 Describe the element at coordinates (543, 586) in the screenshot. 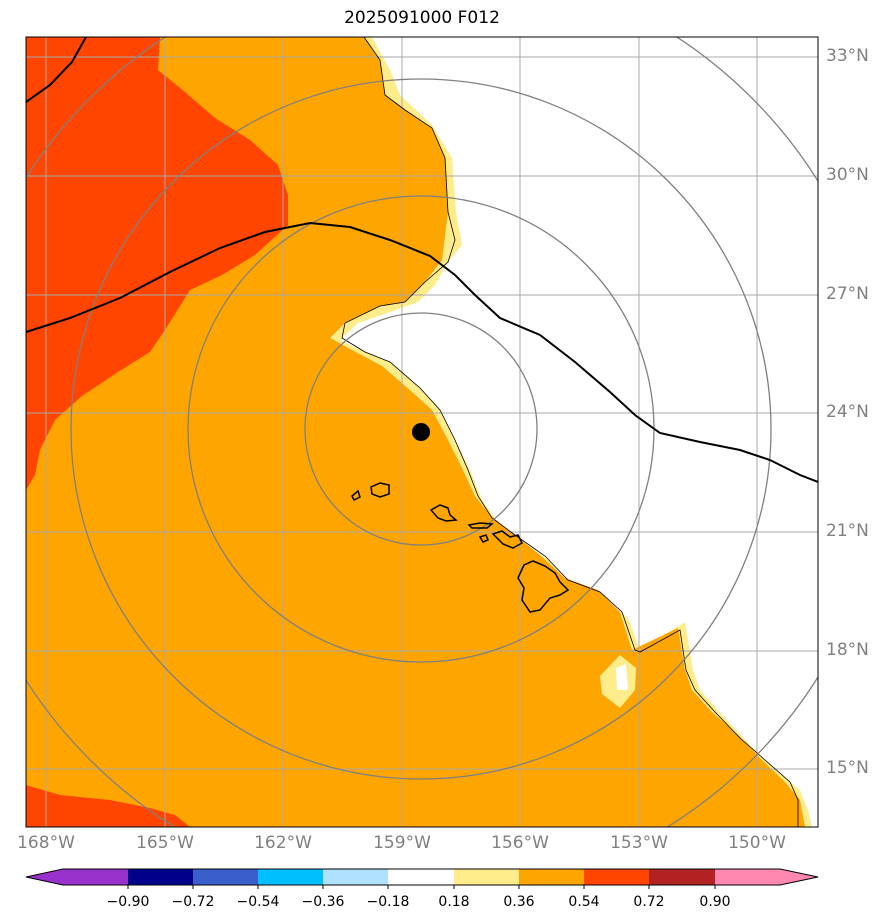

I see `island-big-island` at that location.